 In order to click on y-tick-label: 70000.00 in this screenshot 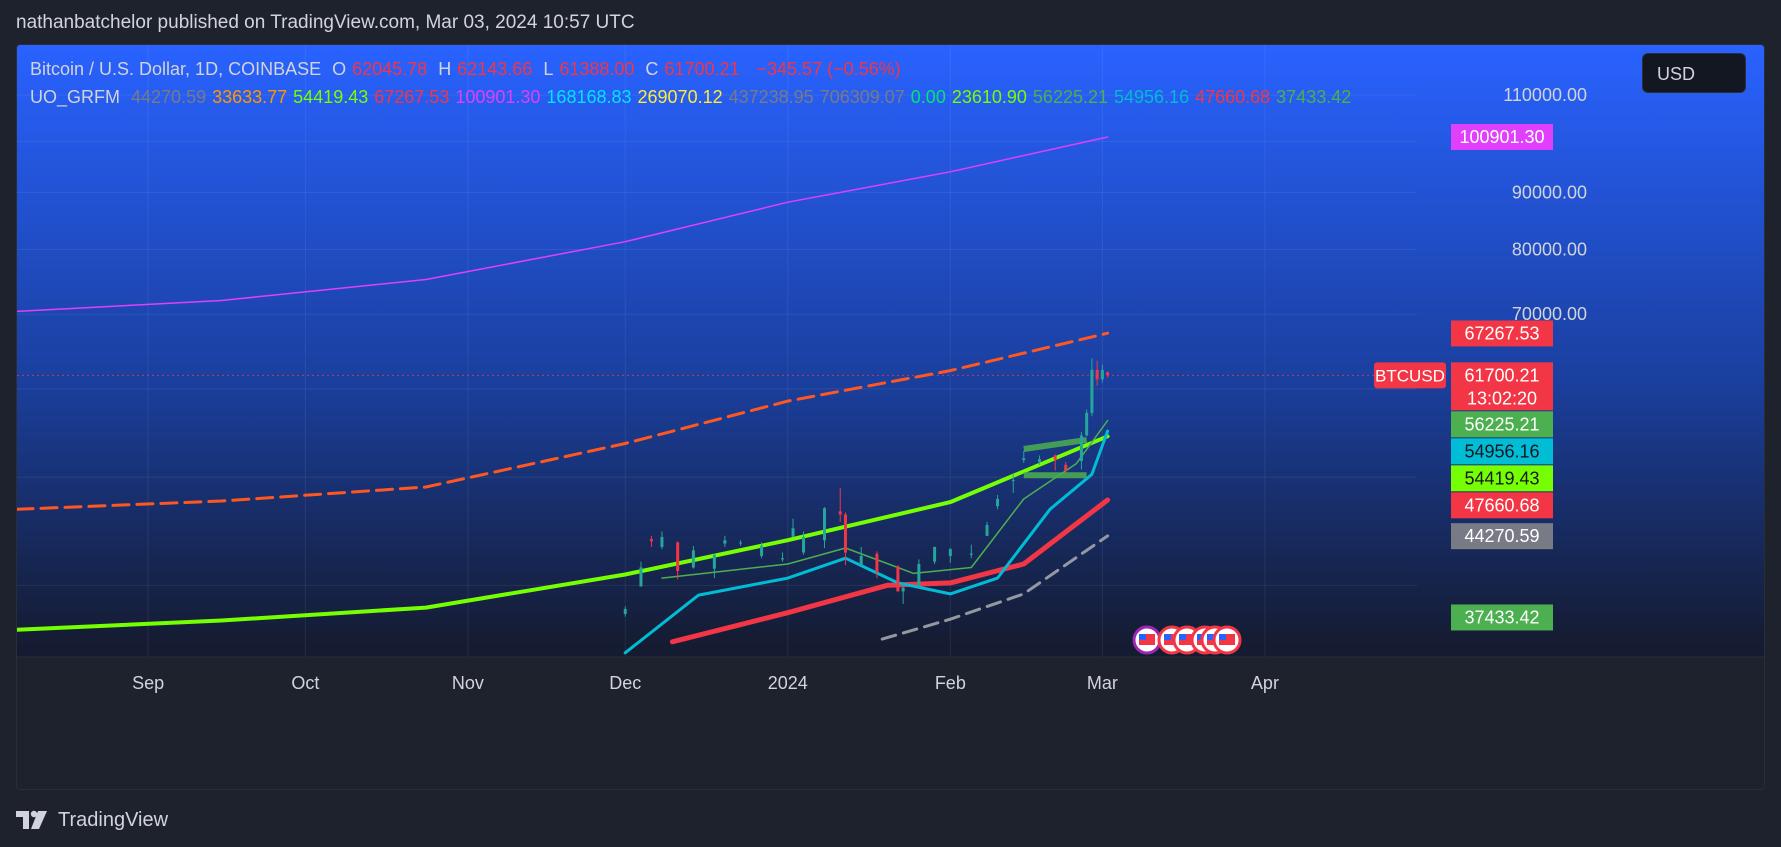, I will do `click(1549, 314)`.